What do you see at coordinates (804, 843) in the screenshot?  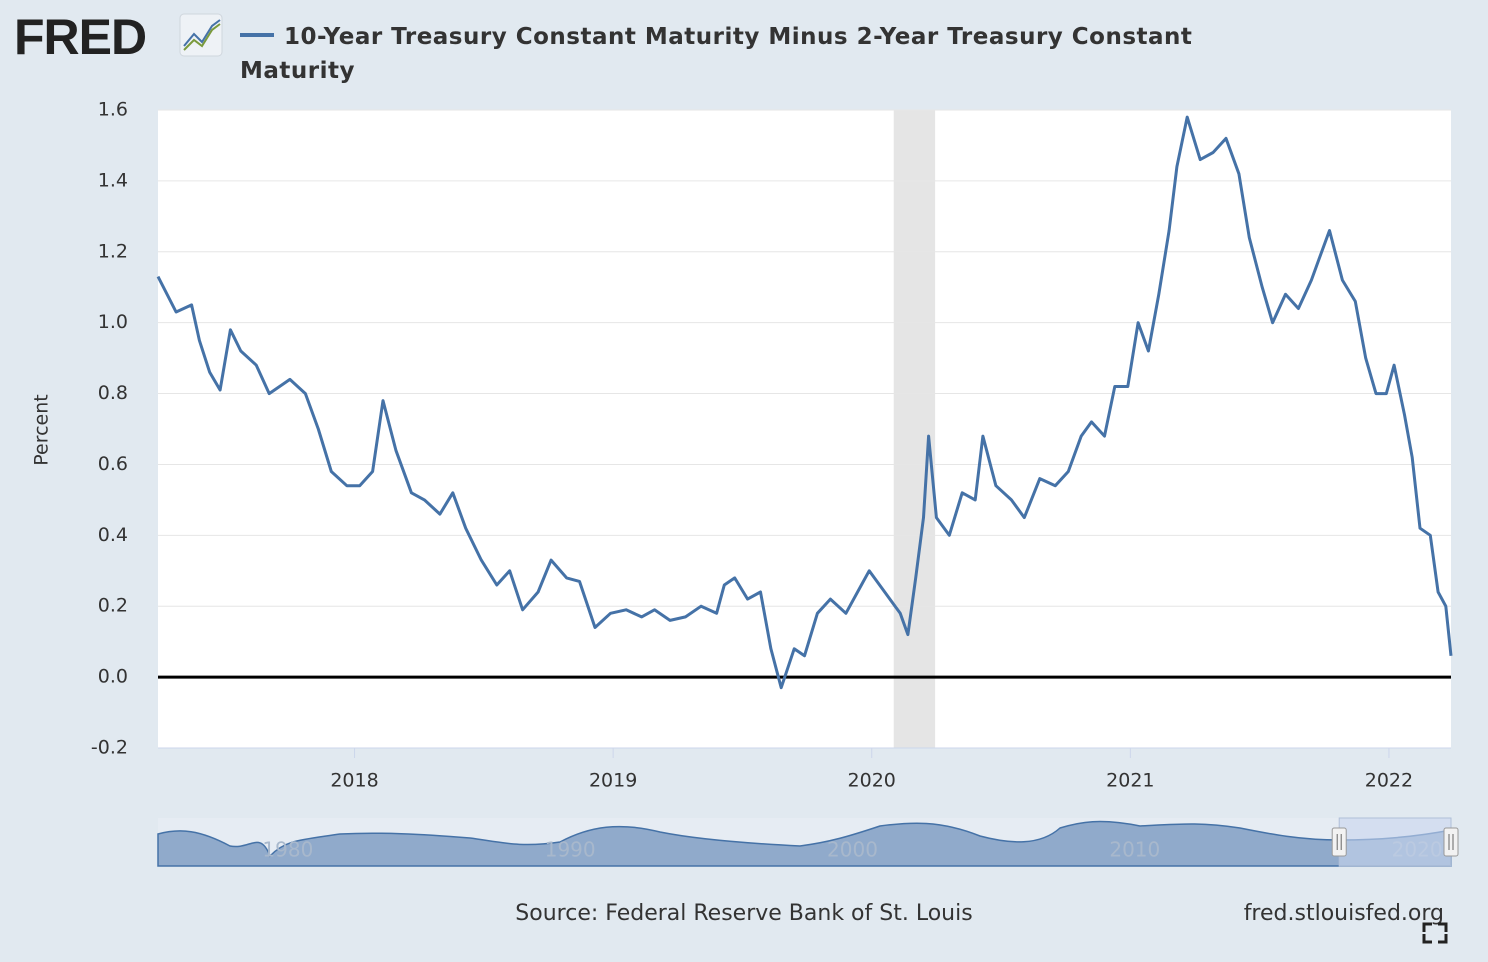 I see `navigator-area` at bounding box center [804, 843].